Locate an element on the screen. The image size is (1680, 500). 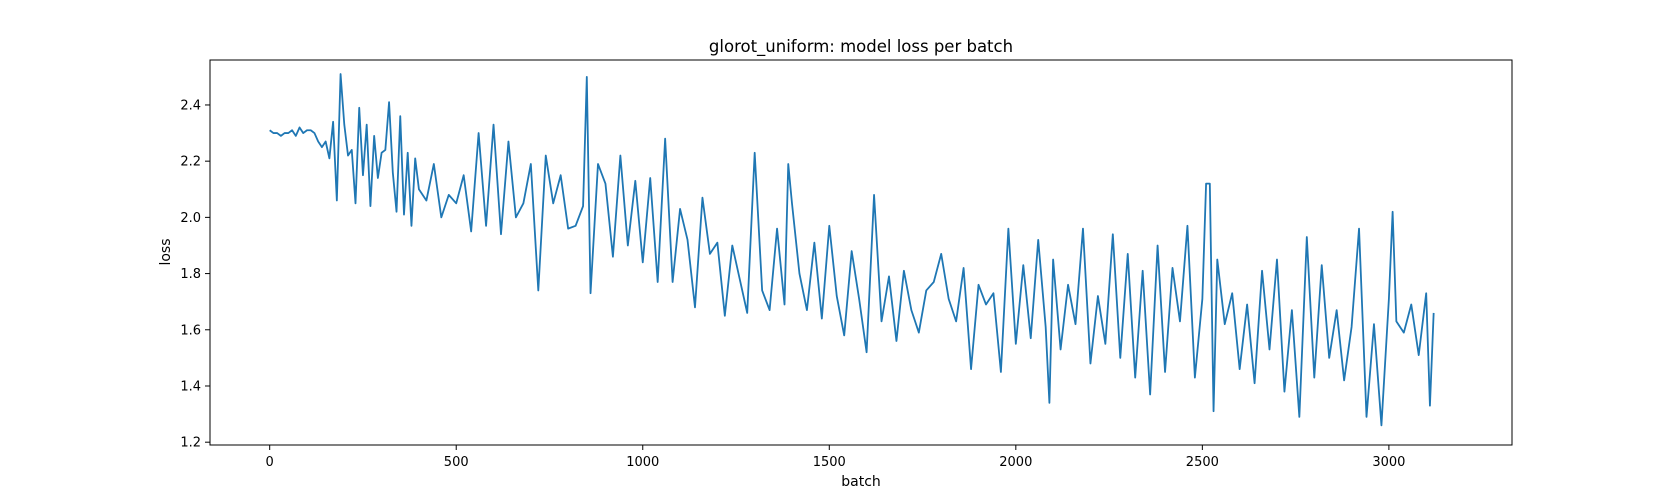
y-tick-label: 2.0 is located at coordinates (190, 218).